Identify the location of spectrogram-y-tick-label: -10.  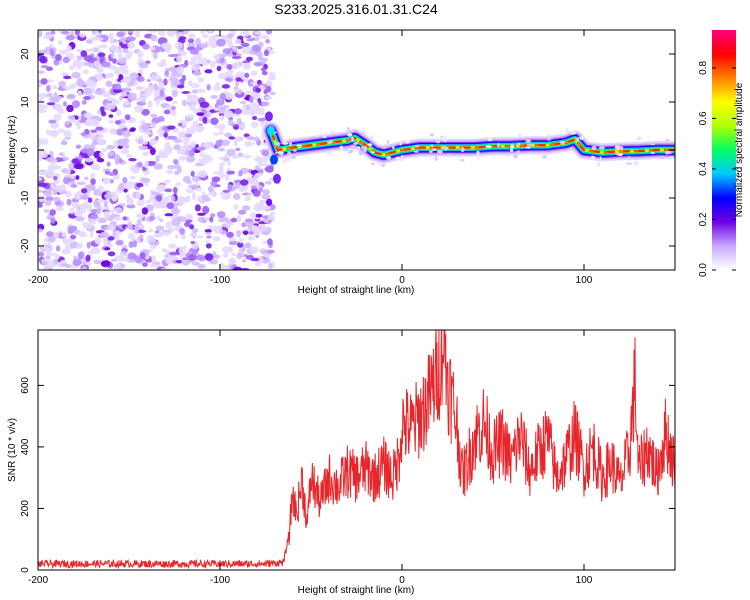
(25, 197).